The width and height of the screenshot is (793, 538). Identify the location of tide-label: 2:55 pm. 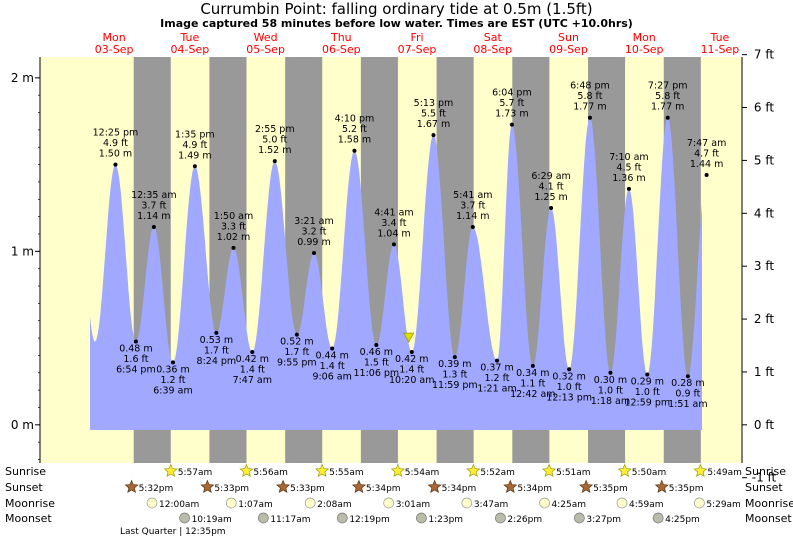
(275, 129).